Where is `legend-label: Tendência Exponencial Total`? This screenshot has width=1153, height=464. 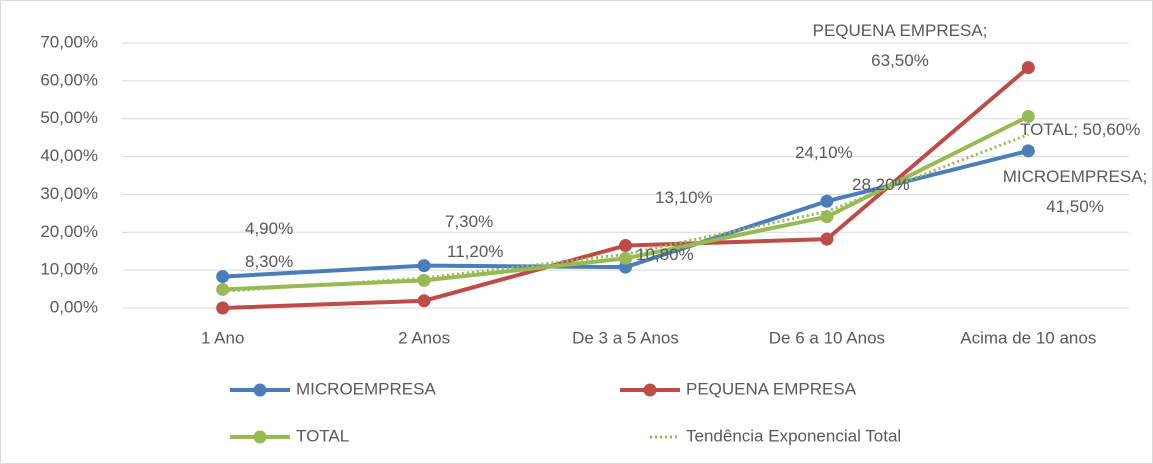 legend-label: Tendência Exponencial Total is located at coordinates (793, 435).